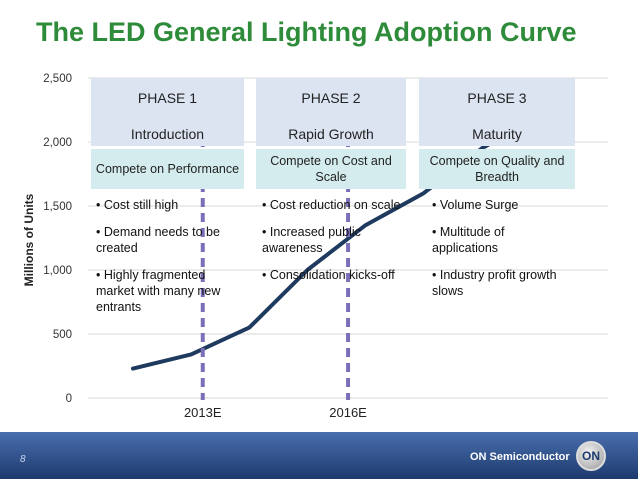 This screenshot has height=479, width=638. What do you see at coordinates (331, 205) in the screenshot?
I see `phase-2-bullet: • Cost reduction on scale` at bounding box center [331, 205].